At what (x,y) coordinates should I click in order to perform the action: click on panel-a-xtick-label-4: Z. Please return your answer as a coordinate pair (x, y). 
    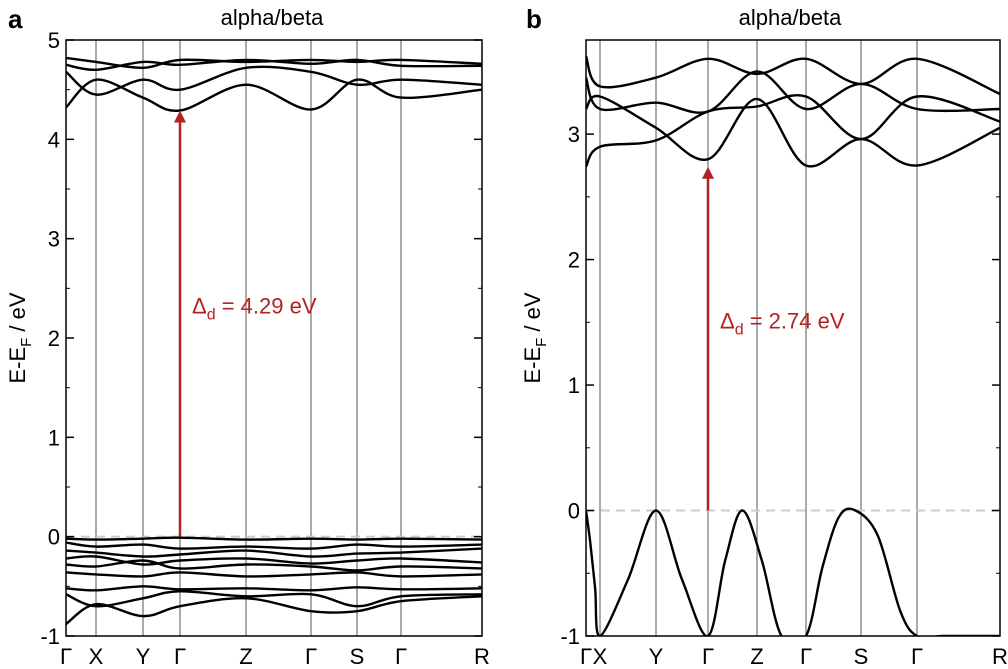
    Looking at the image, I should click on (245, 656).